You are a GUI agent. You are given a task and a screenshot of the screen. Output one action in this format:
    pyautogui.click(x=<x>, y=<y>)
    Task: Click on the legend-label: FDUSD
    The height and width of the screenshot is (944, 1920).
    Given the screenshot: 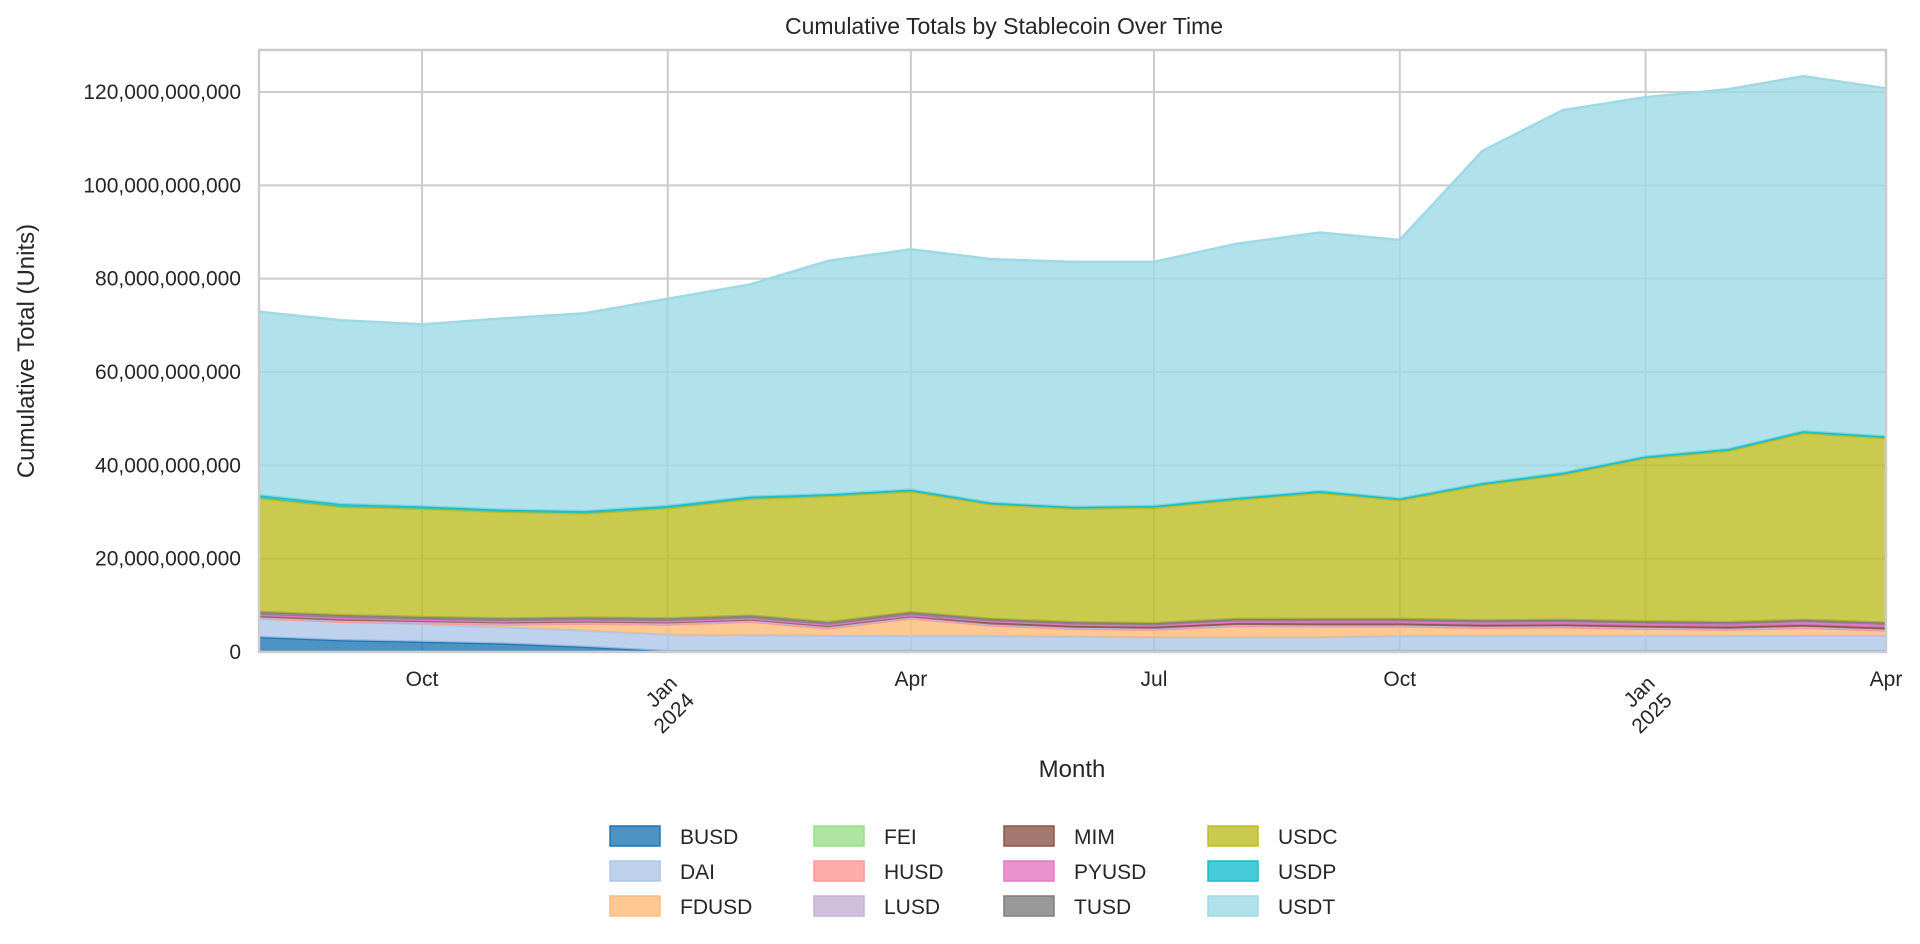 What is the action you would take?
    pyautogui.click(x=716, y=907)
    